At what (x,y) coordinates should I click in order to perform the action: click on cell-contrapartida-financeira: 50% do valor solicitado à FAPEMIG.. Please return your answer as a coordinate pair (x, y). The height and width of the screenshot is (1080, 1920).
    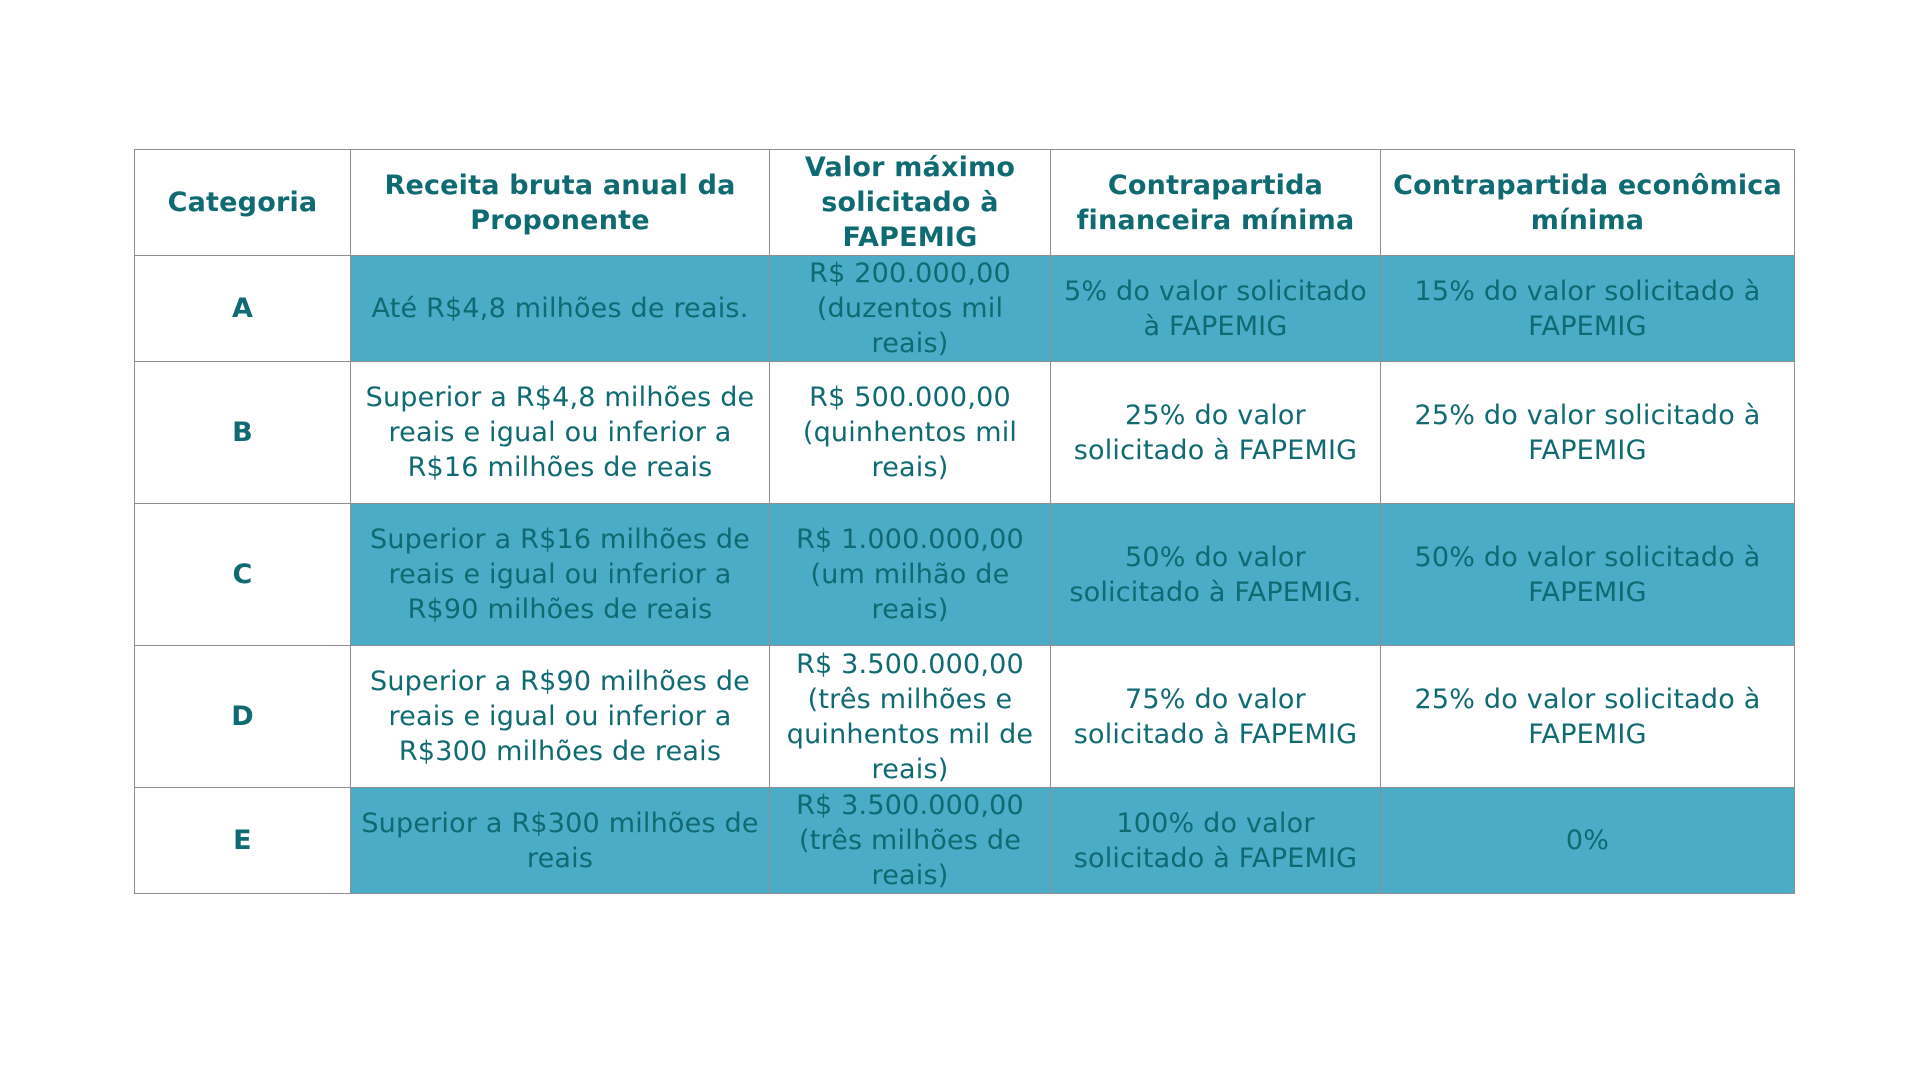
    Looking at the image, I should click on (1215, 574).